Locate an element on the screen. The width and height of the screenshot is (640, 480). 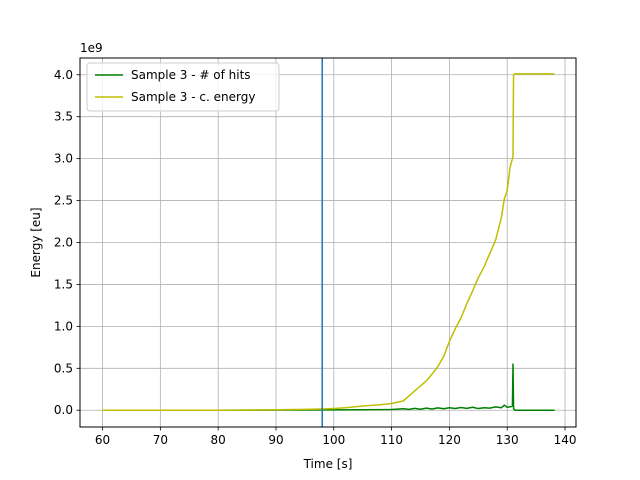
x-axis: 60 70 80 90 100 110 120 130 140 is located at coordinates (336, 437).